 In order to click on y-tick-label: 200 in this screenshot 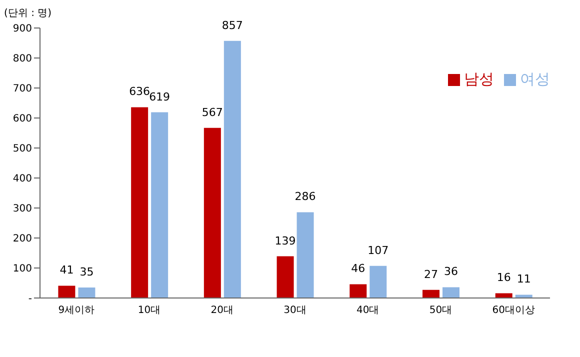, I will do `click(22, 239)`.